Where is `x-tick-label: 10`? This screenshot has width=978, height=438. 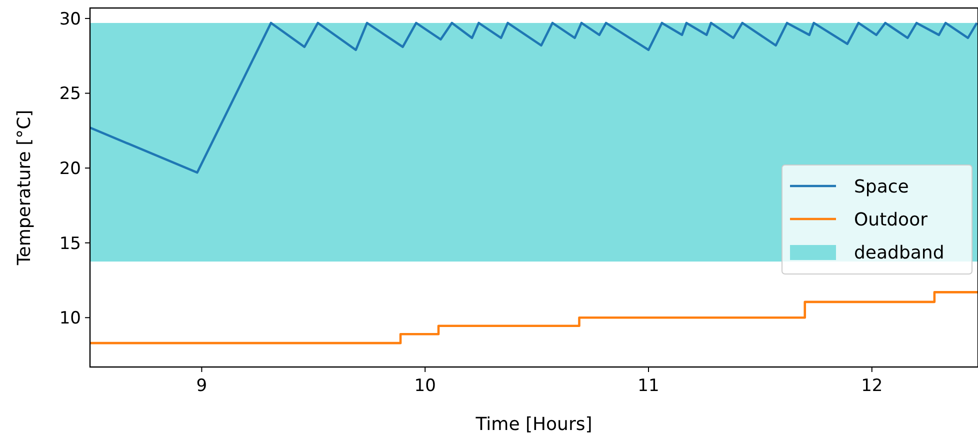
x-tick-label: 10 is located at coordinates (425, 386).